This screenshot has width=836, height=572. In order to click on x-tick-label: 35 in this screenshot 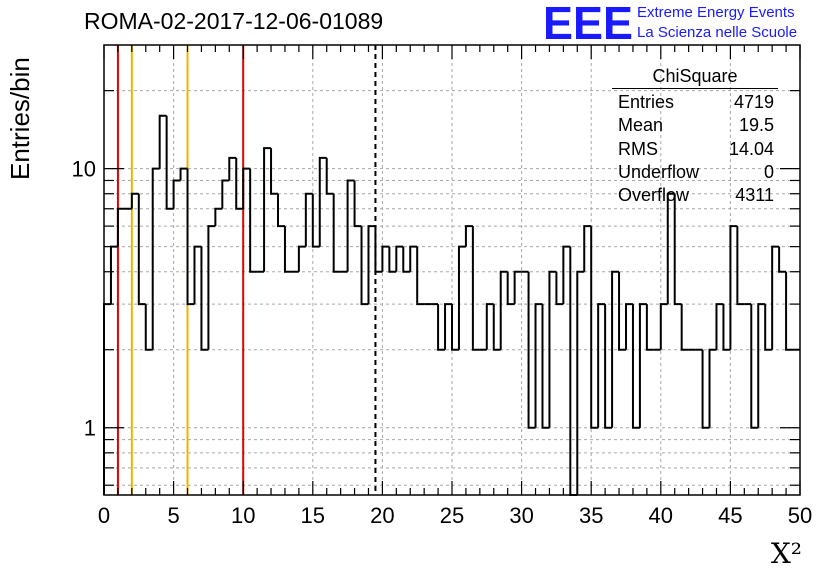, I will do `click(591, 515)`.